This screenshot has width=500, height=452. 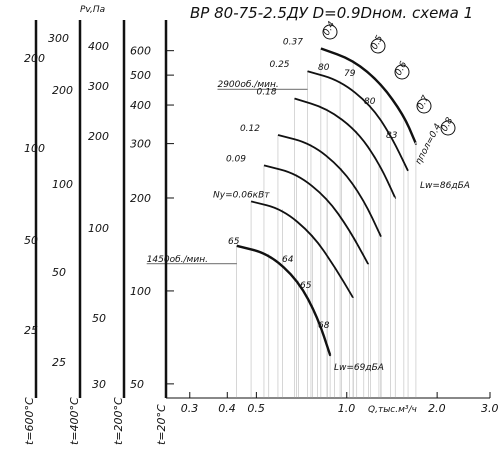 I want to click on speed-label: 2900об./мин., so click(x=247, y=85).